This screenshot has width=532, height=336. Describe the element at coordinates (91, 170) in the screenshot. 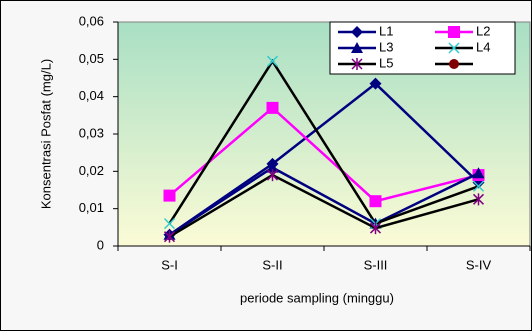

I see `y-tick-label: 0,02` at that location.